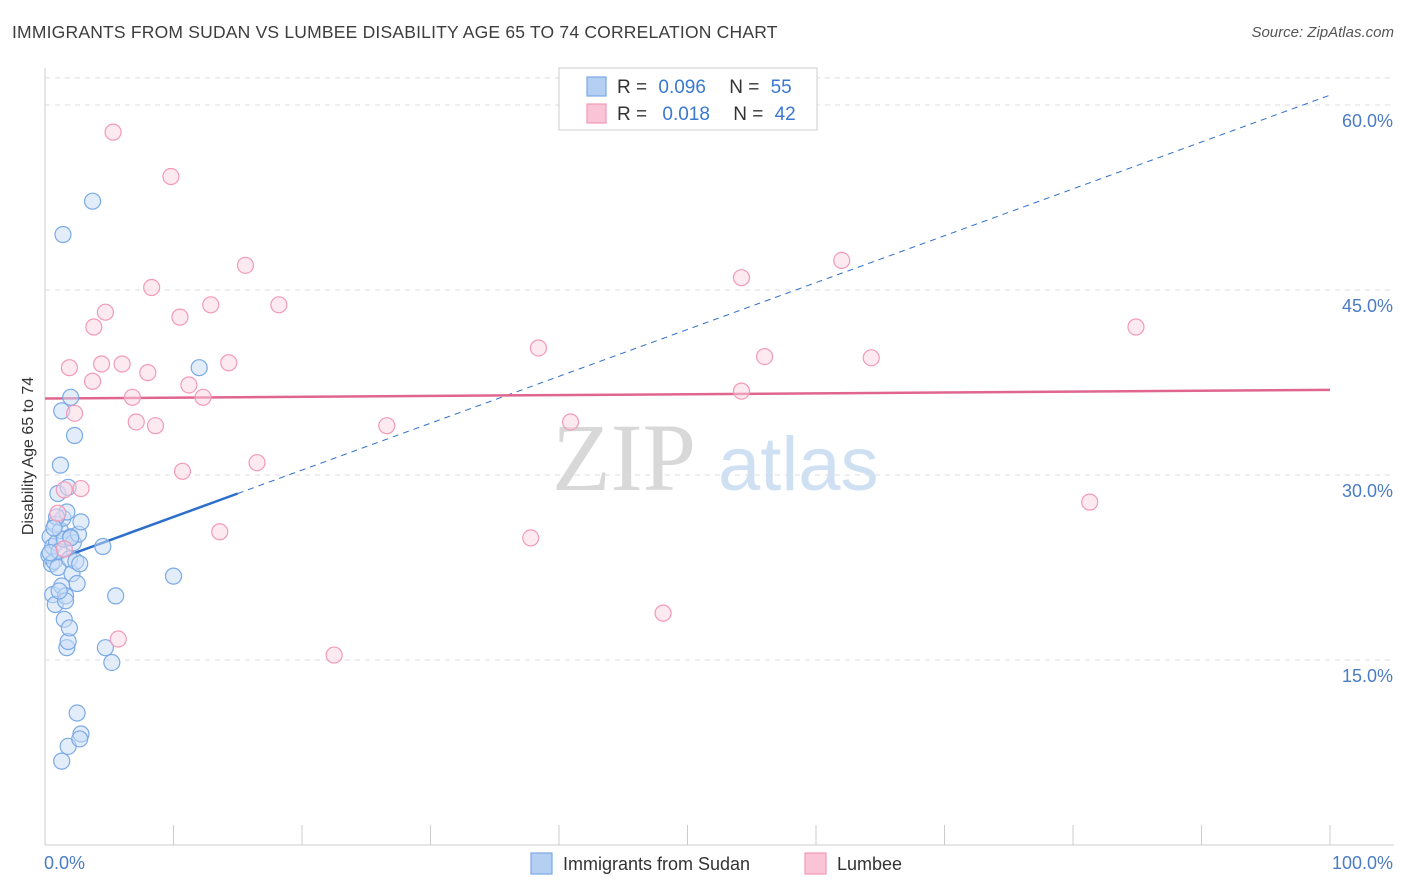  Describe the element at coordinates (64, 863) in the screenshot. I see `x-tick-label-min: 0.0%` at that location.